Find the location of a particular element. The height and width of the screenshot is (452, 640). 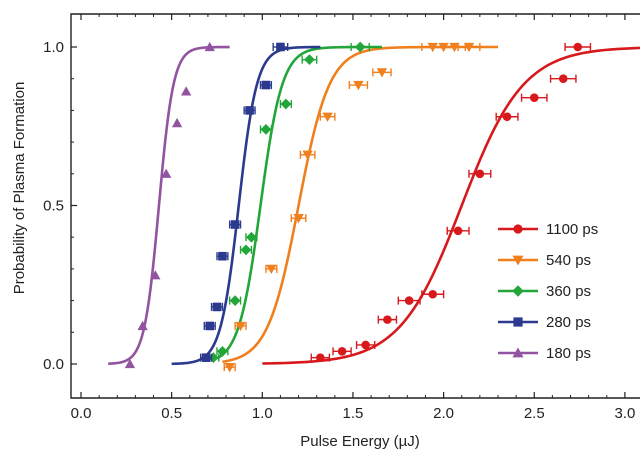

legend: 1100 ps 540 ps 360 ps 280 ps 180 ps is located at coordinates (548, 291).